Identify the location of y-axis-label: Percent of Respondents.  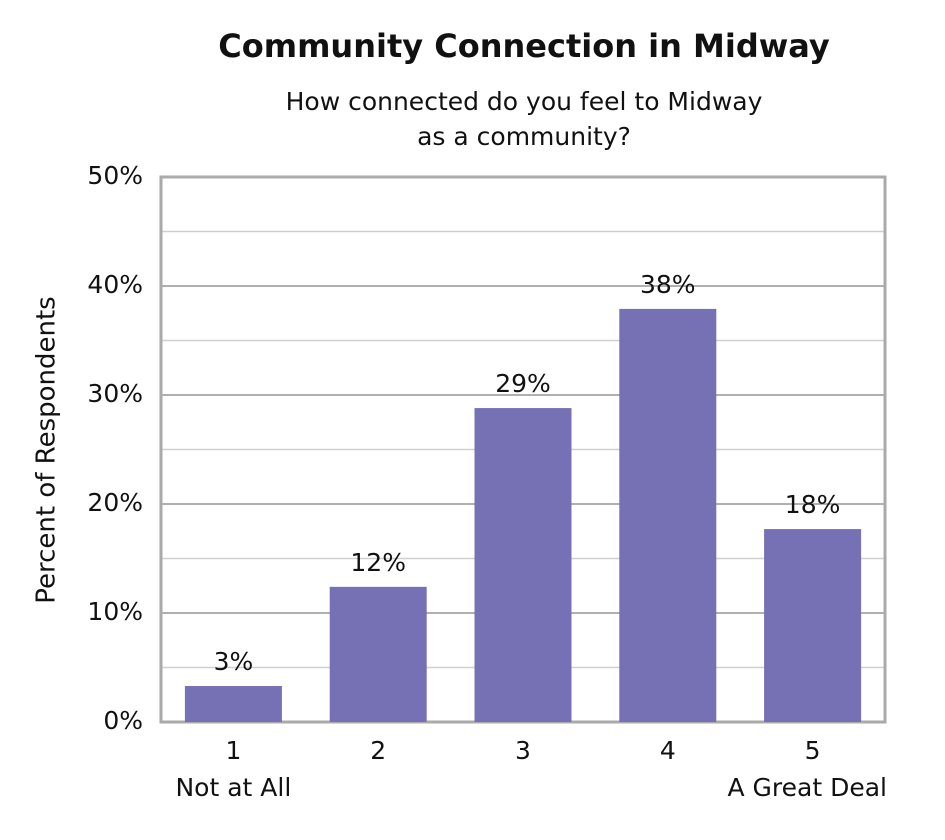
(47, 449).